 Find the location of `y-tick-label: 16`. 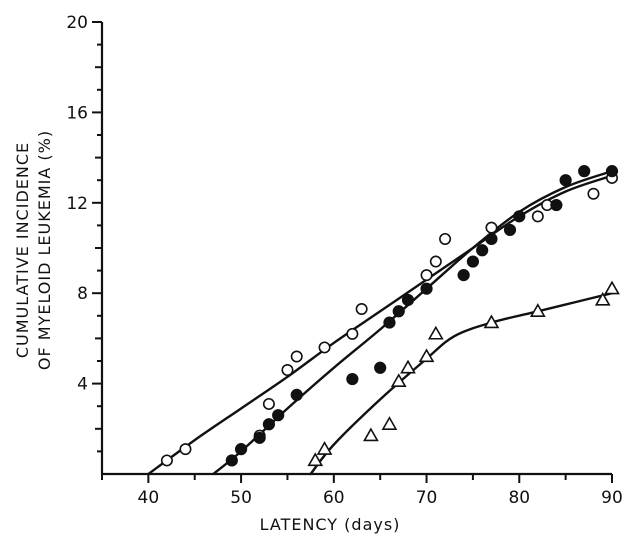

y-tick-label: 16 is located at coordinates (77, 113).